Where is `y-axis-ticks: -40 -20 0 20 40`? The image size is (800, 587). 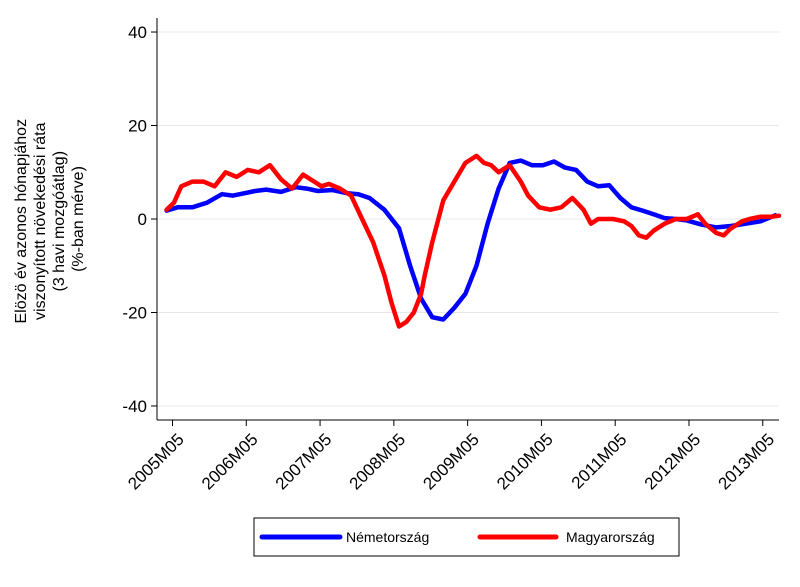 y-axis-ticks: -40 -20 0 20 40 is located at coordinates (139, 219).